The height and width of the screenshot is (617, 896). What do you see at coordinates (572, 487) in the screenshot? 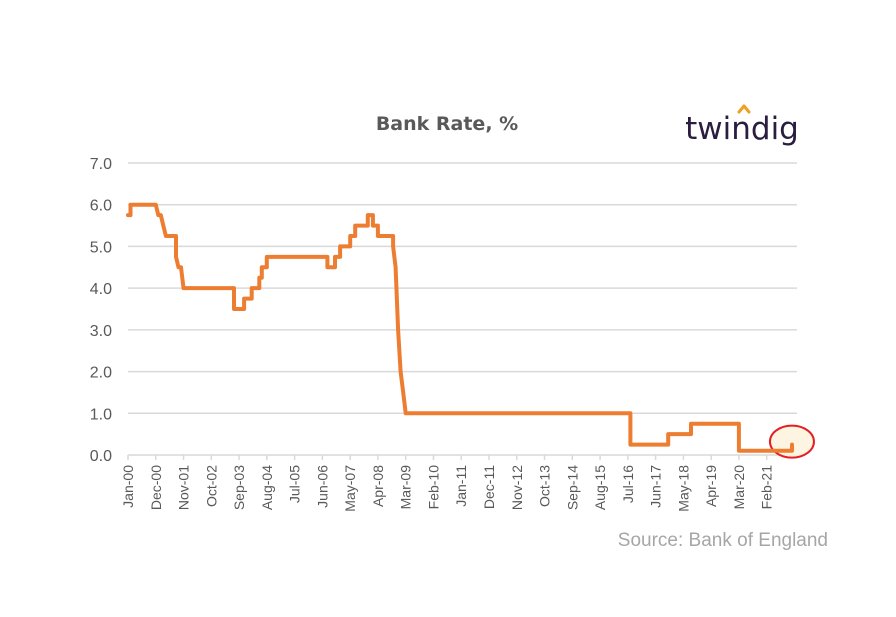
I see `x-tick-label: Sep-14` at bounding box center [572, 487].